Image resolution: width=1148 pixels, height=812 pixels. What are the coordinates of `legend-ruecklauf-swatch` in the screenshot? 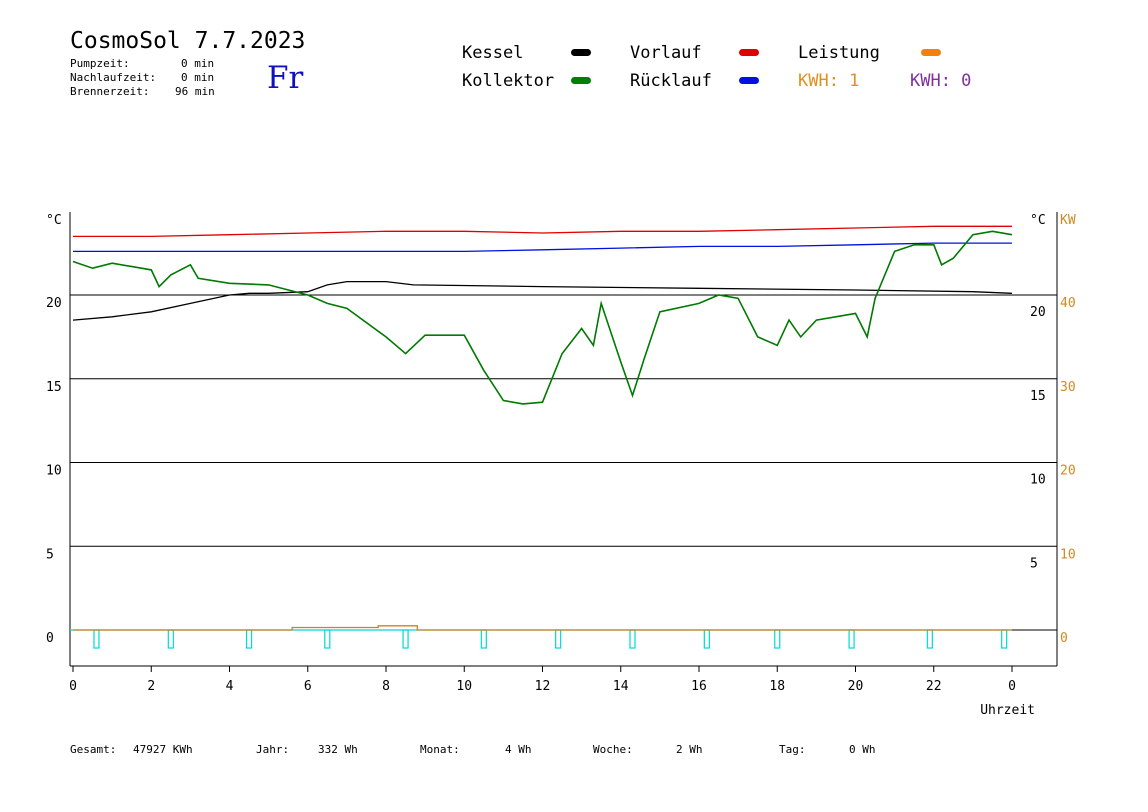 It's located at (749, 80).